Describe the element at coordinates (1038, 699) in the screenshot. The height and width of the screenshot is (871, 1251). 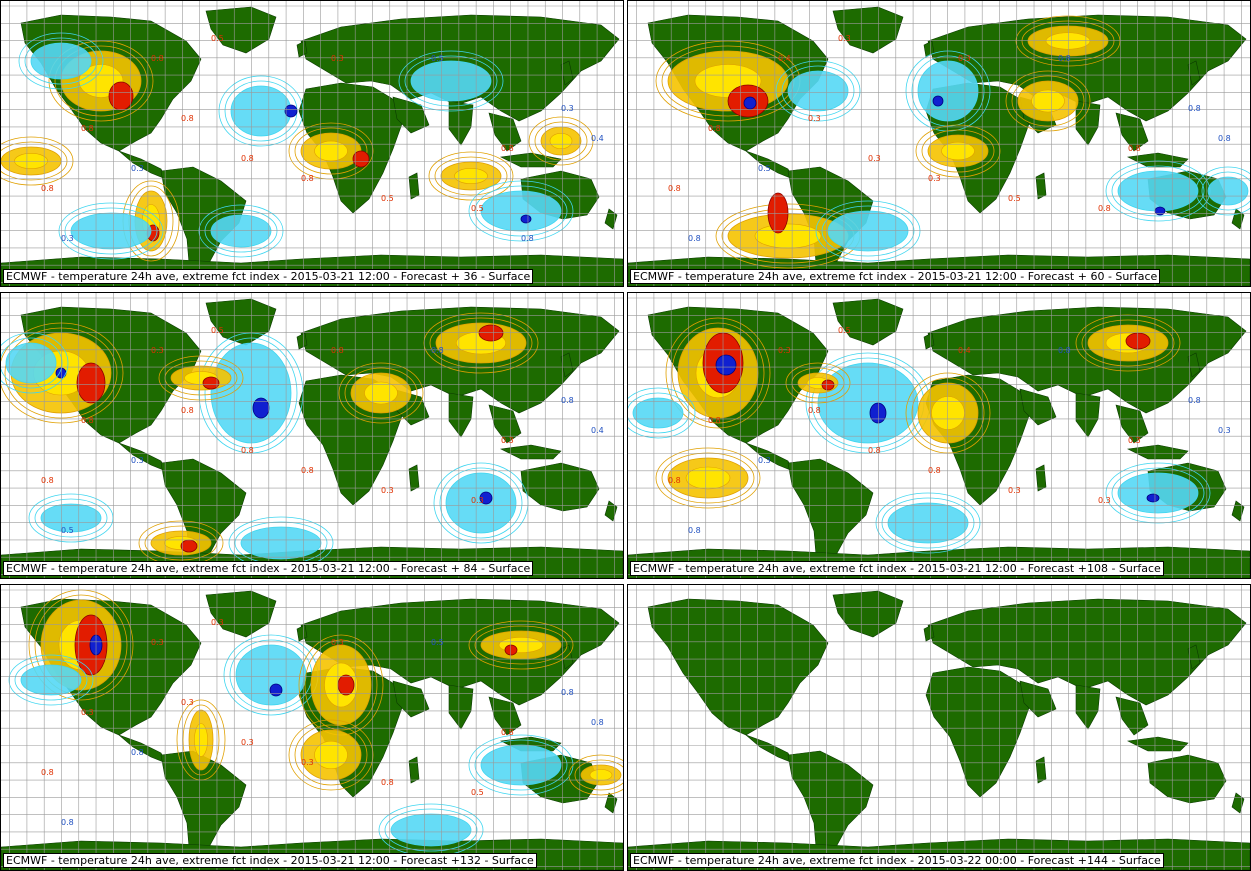
I see `landmass-arabia` at that location.